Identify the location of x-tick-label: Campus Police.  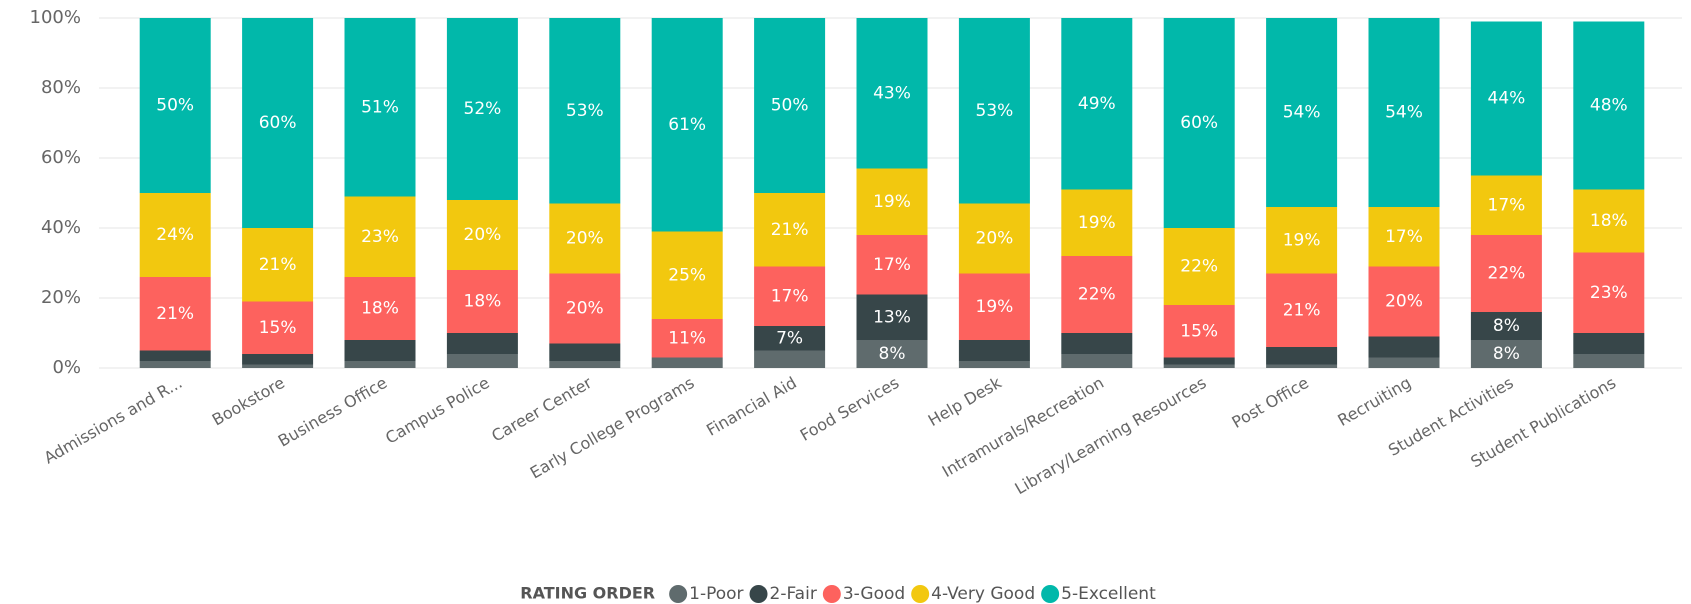
(437, 410).